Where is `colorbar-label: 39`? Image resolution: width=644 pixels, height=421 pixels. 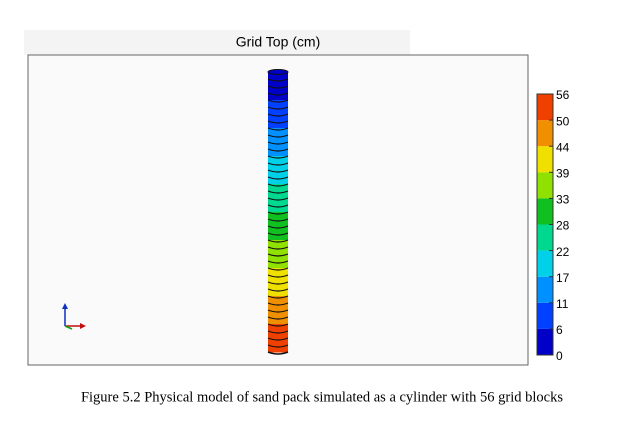
colorbar-label: 39 is located at coordinates (563, 173).